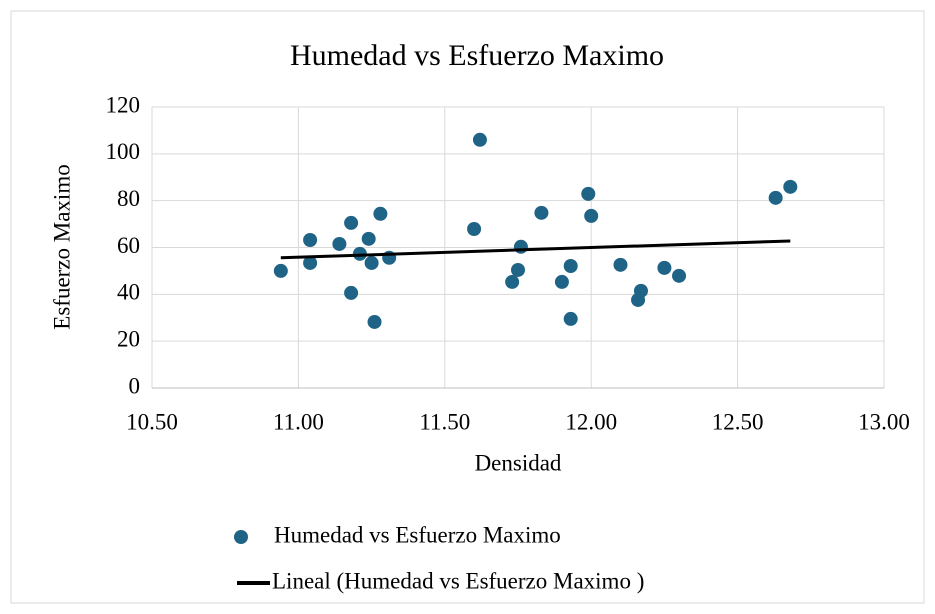  I want to click on legend-swatch, so click(241, 537).